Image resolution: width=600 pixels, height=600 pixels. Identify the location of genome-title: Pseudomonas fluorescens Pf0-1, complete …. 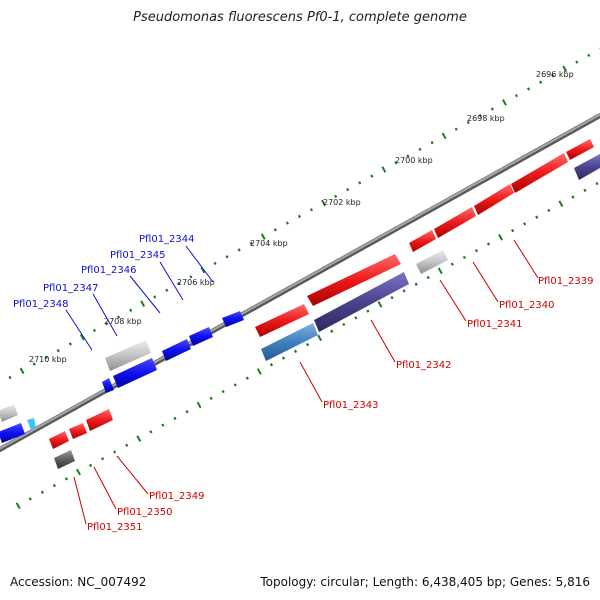
(300, 17).